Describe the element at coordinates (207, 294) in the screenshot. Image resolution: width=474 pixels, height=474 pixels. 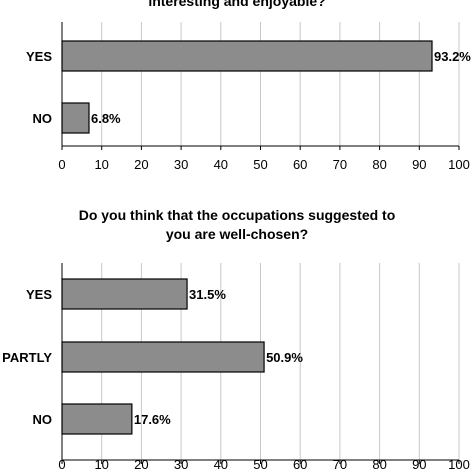
I see `value-label: 31.5%` at that location.